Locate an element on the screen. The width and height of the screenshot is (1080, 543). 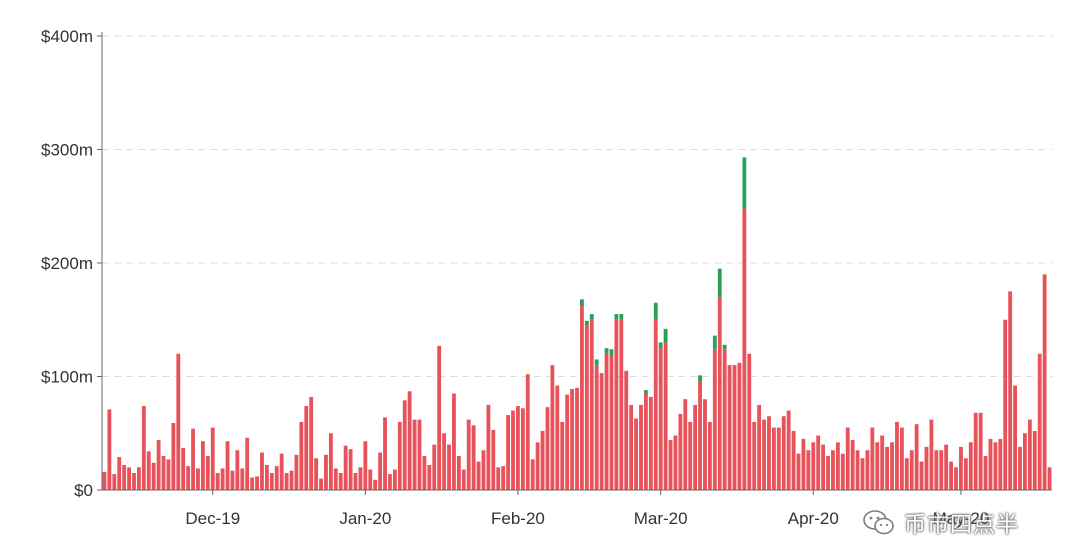
y-axis-ticks: $0 $100m $200m $300m $400m is located at coordinates (71, 263).